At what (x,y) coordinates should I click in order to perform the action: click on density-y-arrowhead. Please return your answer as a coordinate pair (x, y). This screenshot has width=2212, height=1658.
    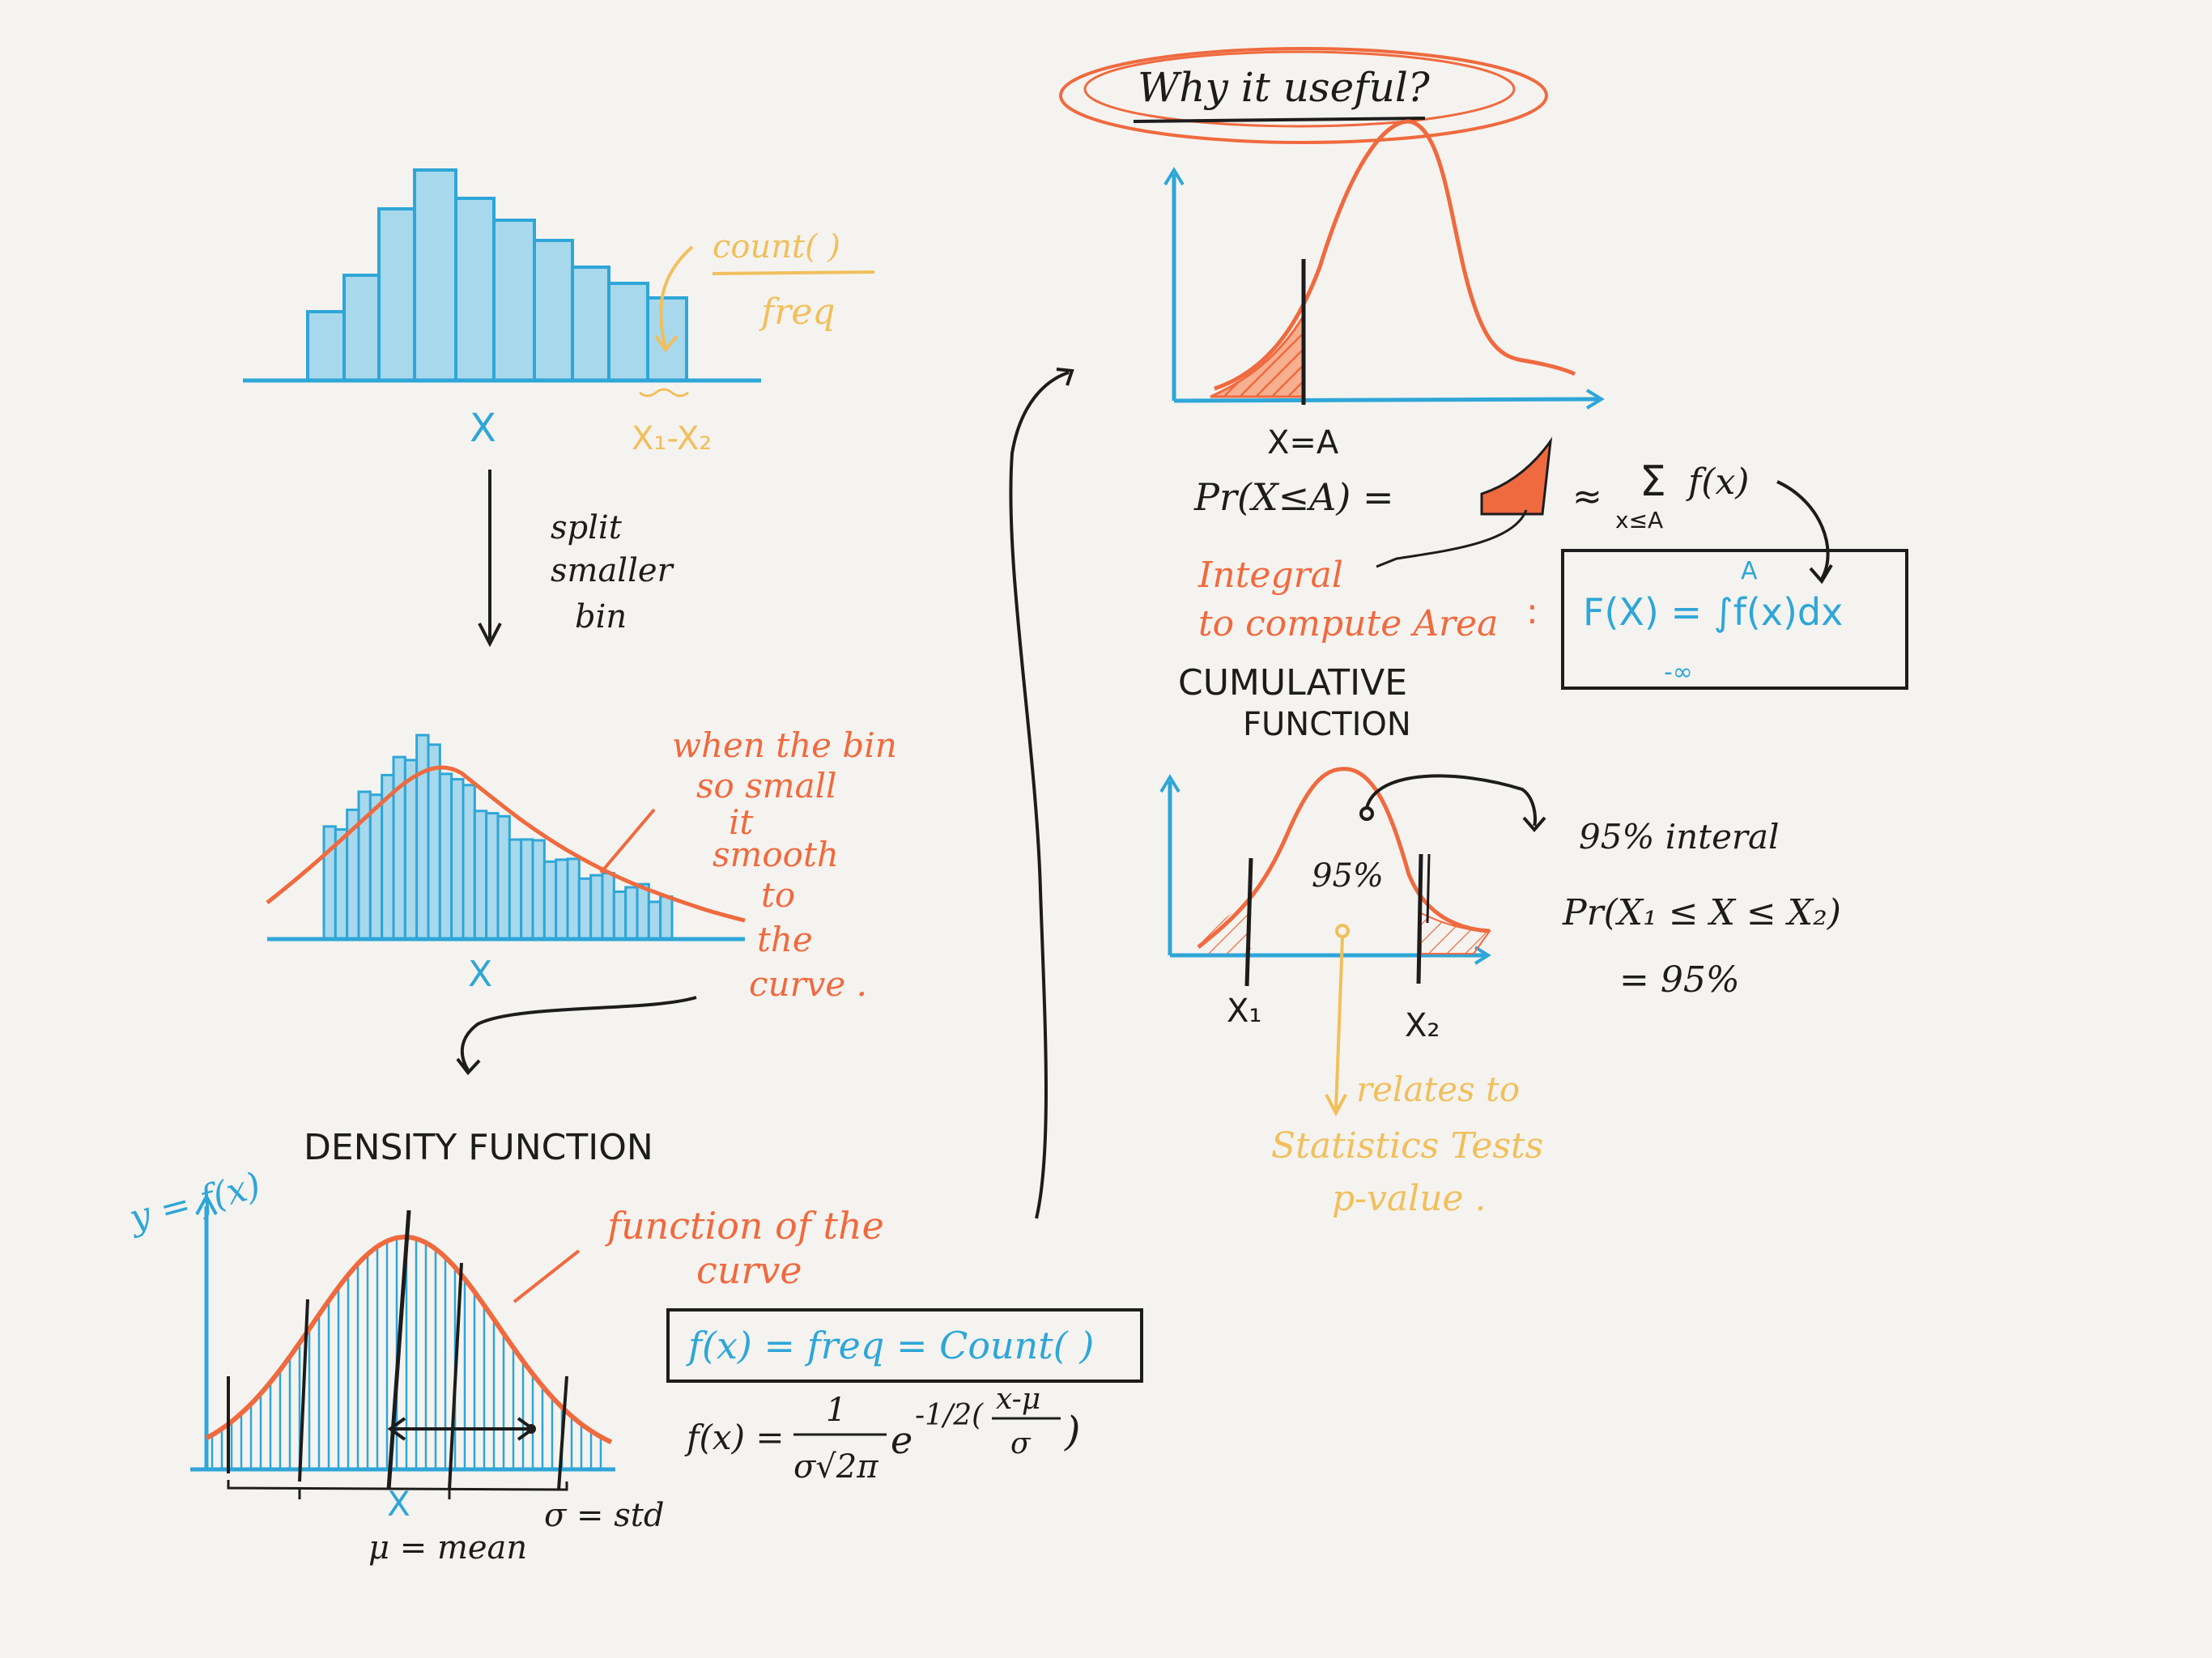
    Looking at the image, I should click on (207, 1203).